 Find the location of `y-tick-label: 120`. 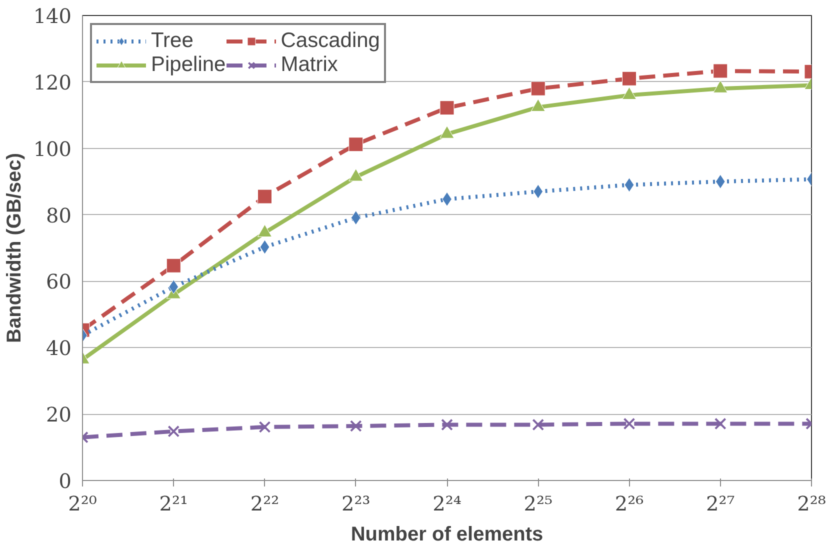

y-tick-label: 120 is located at coordinates (52, 82).